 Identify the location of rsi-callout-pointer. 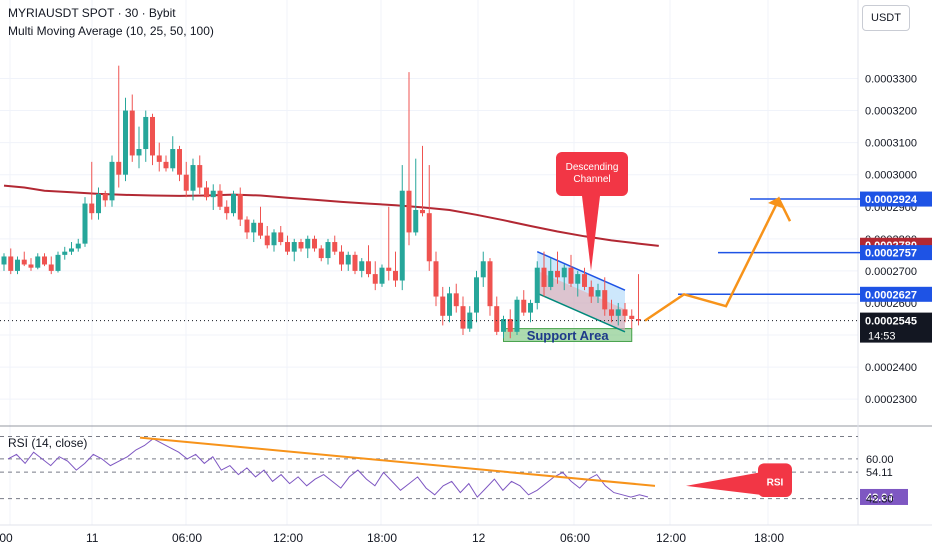
(723, 483).